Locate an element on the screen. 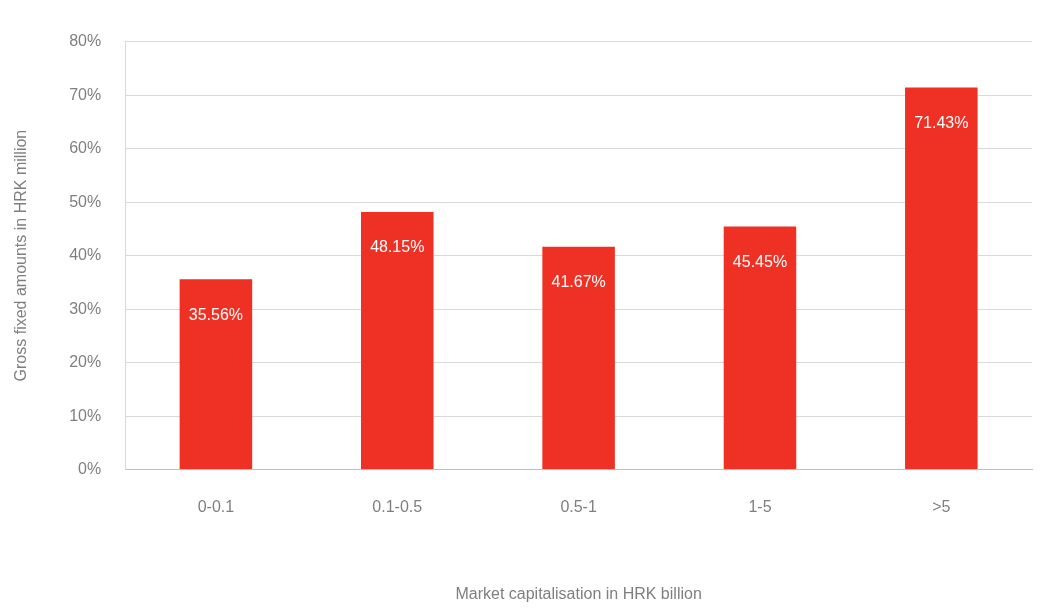 The image size is (1048, 616). x-axis-title: Market capitalisation in HRK billion is located at coordinates (578, 593).